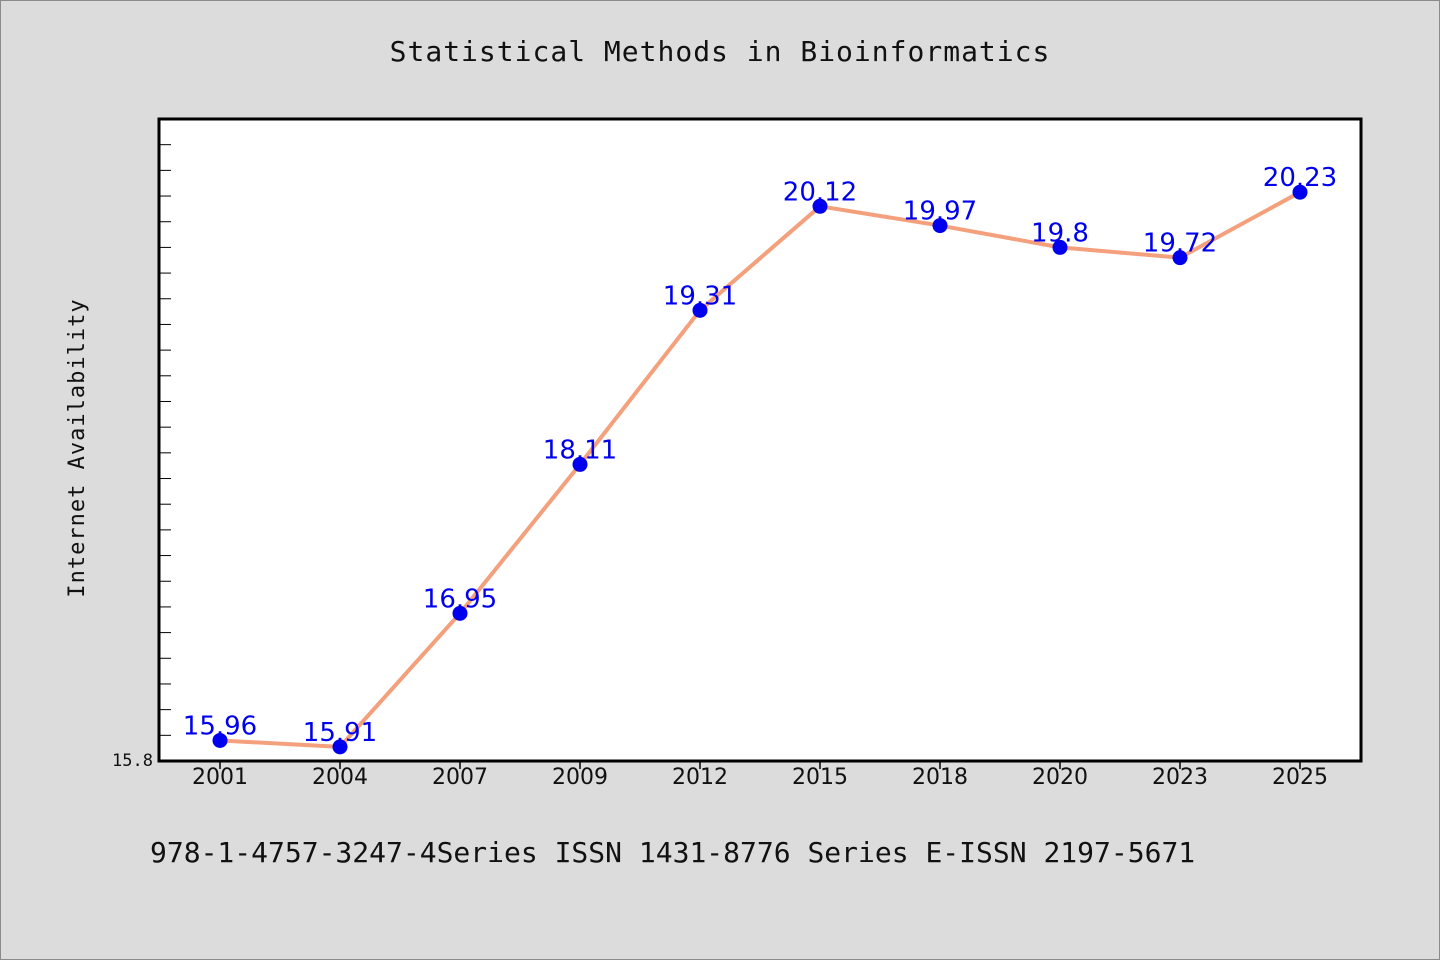  What do you see at coordinates (580, 777) in the screenshot?
I see `x-tick-label: 2009` at bounding box center [580, 777].